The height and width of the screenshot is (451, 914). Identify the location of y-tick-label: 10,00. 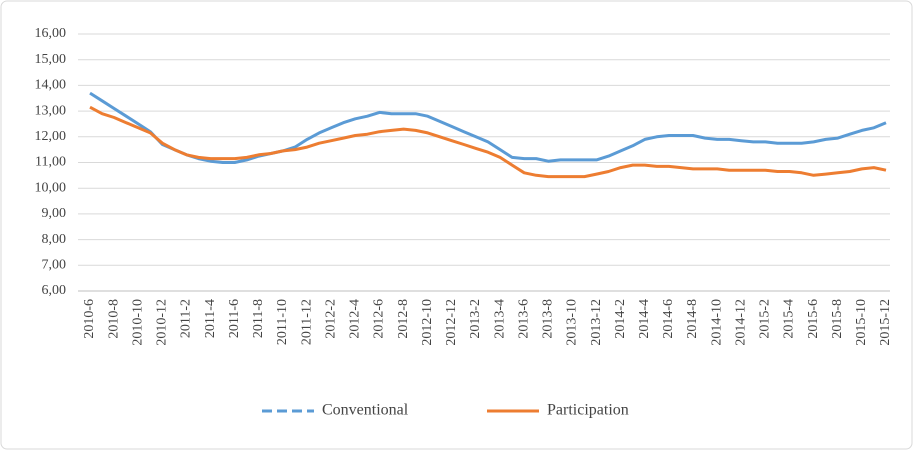
(51, 187).